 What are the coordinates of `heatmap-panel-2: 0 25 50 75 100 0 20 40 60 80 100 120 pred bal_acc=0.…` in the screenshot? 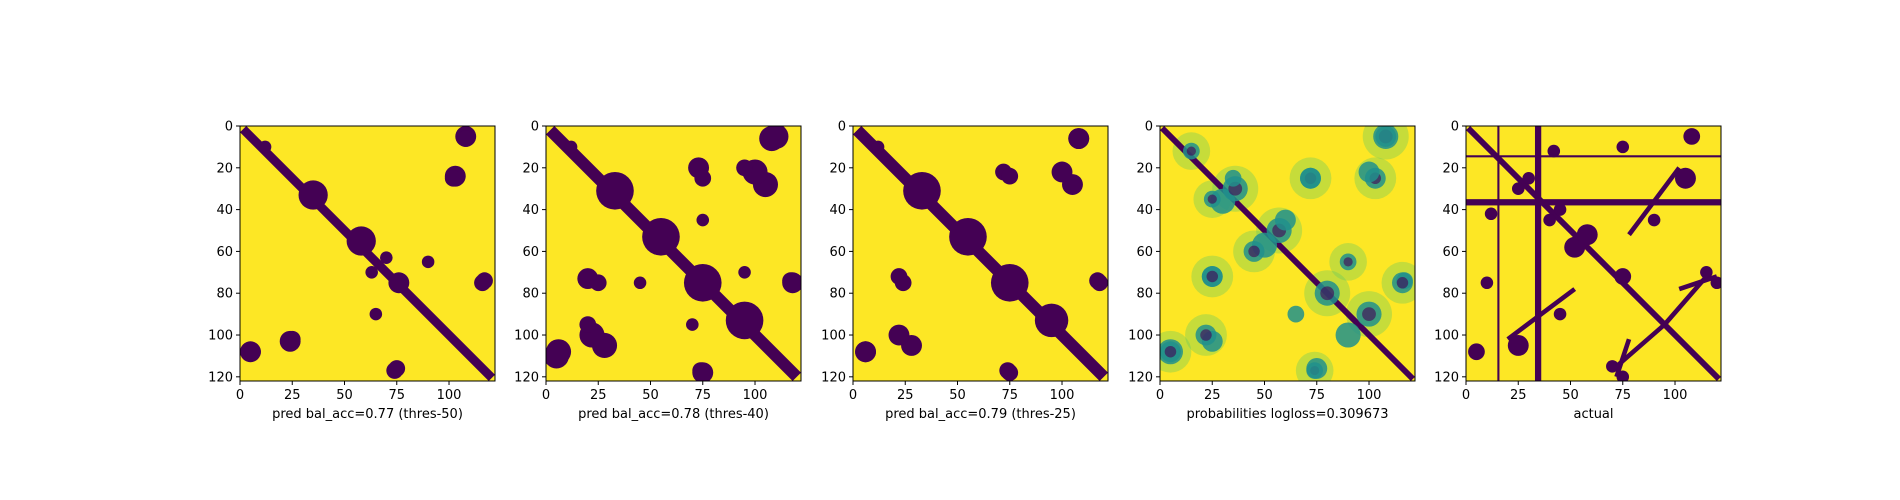 It's located at (658, 271).